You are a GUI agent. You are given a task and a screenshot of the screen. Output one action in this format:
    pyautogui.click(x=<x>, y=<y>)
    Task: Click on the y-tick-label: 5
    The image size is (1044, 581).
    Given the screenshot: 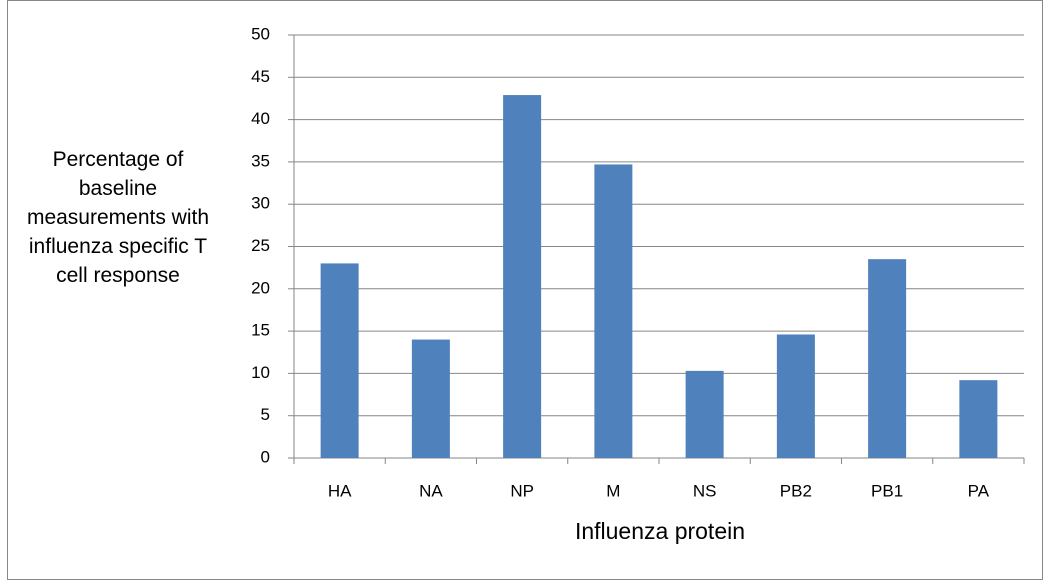 What is the action you would take?
    pyautogui.click(x=265, y=414)
    